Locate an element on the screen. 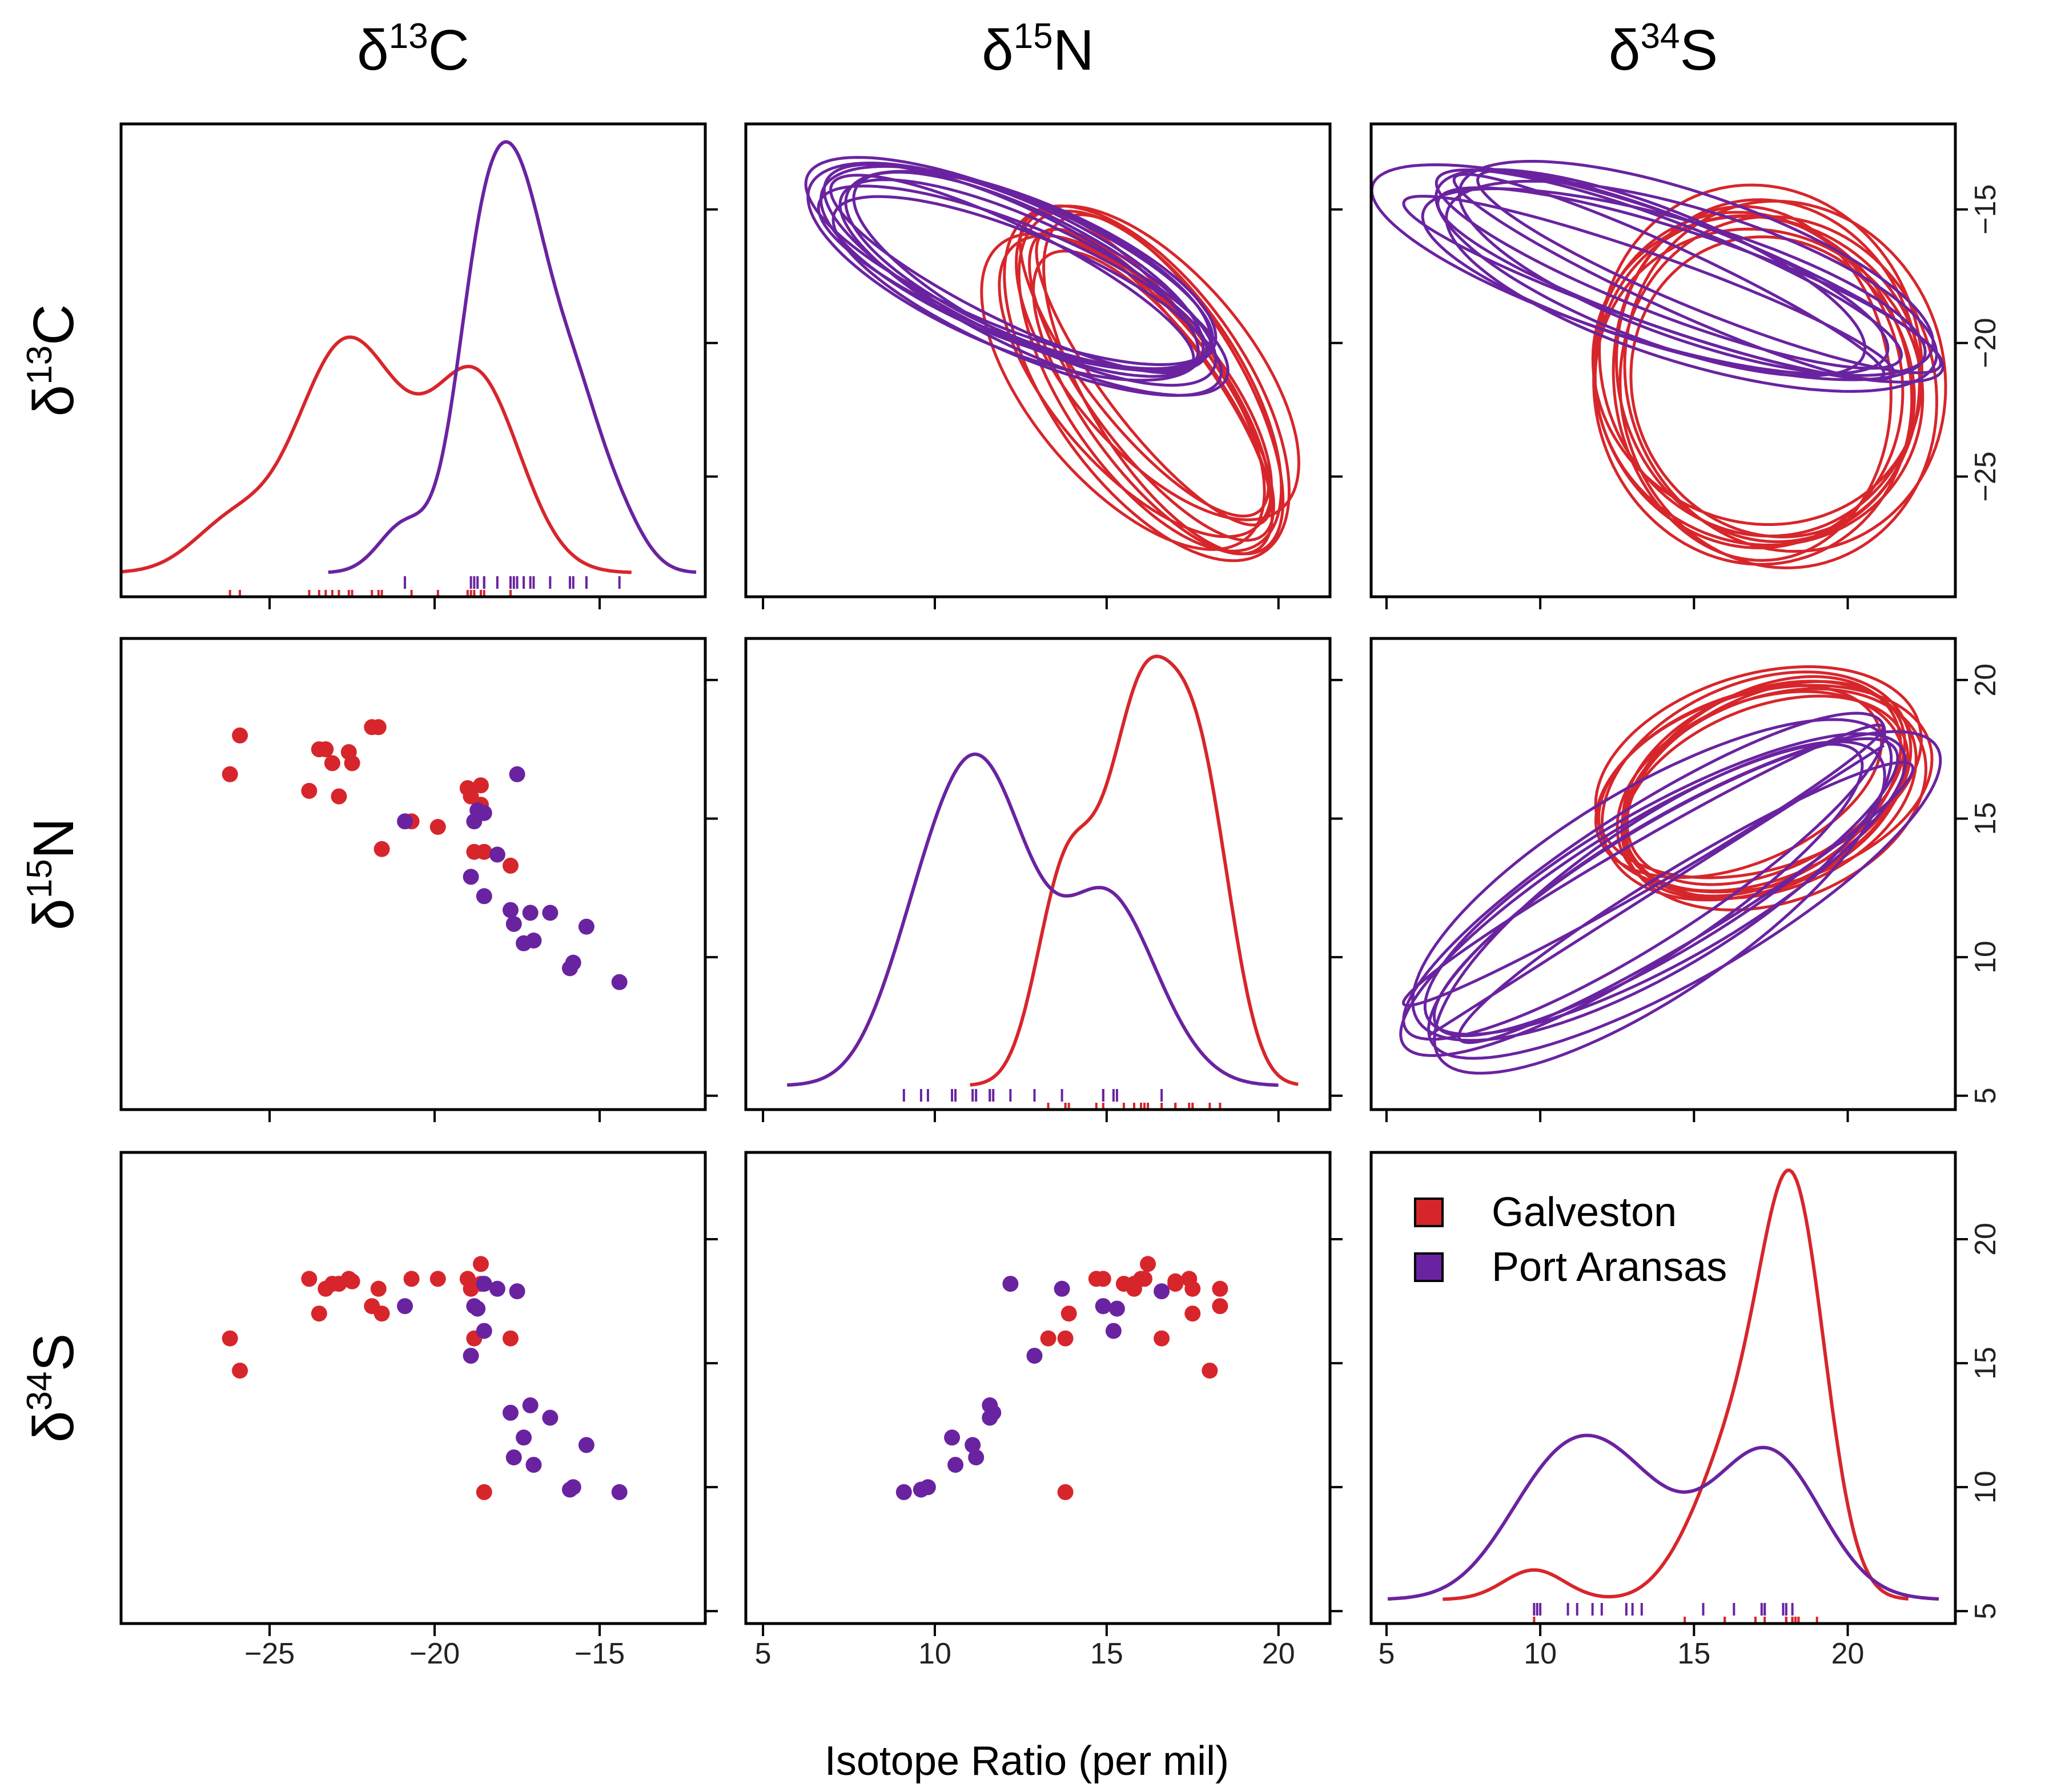  row-titles: δ13C δ15N δ34S is located at coordinates (53, 873).